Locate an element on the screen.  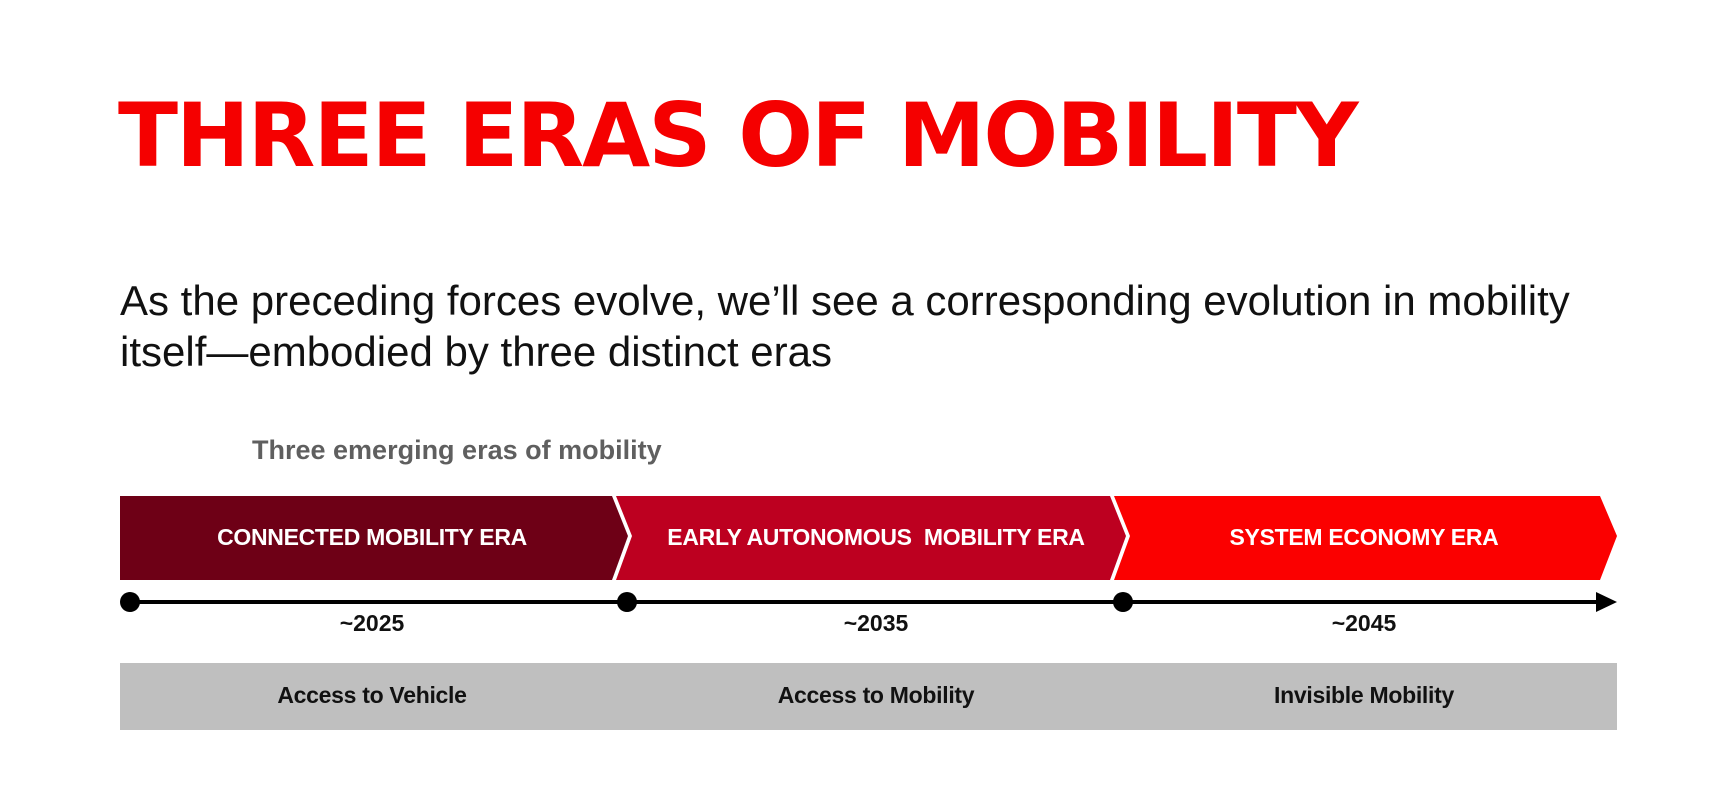
year-label-2025: ~2025 is located at coordinates (372, 623).